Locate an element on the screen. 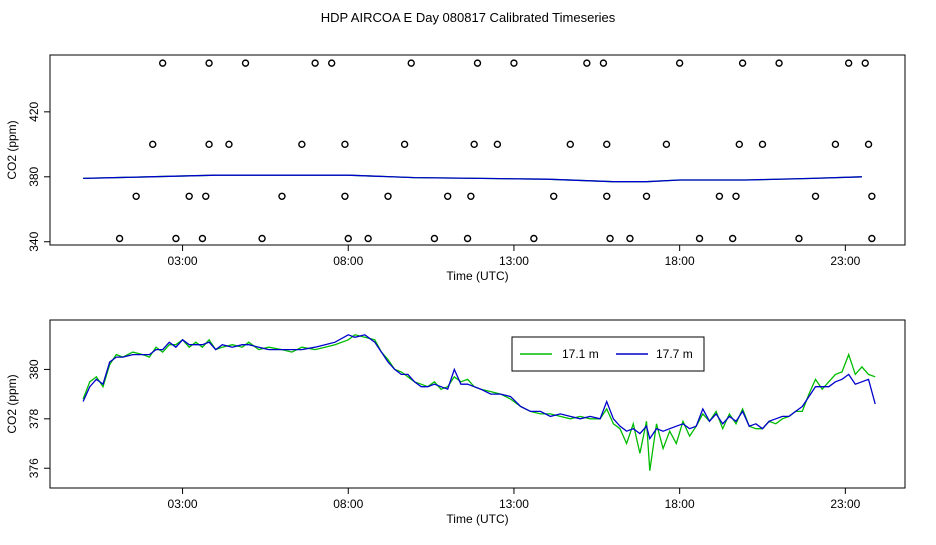  y-tick-label: 378 is located at coordinates (34, 418).